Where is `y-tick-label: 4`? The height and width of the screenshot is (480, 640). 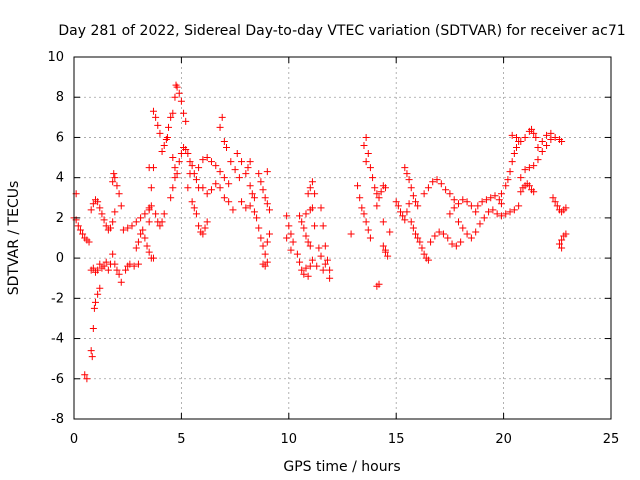 y-tick-label: 4 is located at coordinates (60, 178).